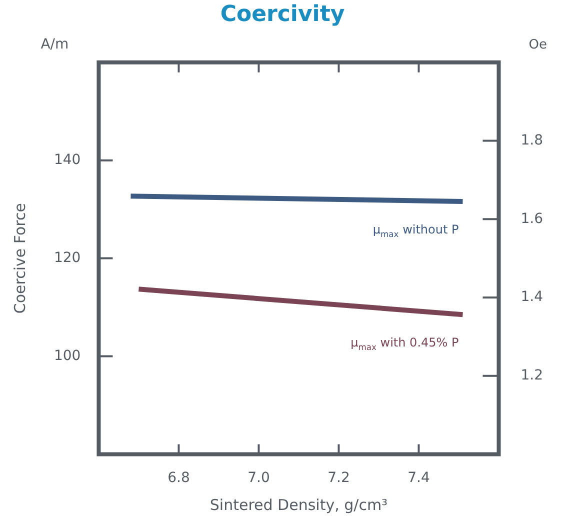 The width and height of the screenshot is (567, 525). Describe the element at coordinates (419, 478) in the screenshot. I see `x-tick-label: 7.4` at that location.